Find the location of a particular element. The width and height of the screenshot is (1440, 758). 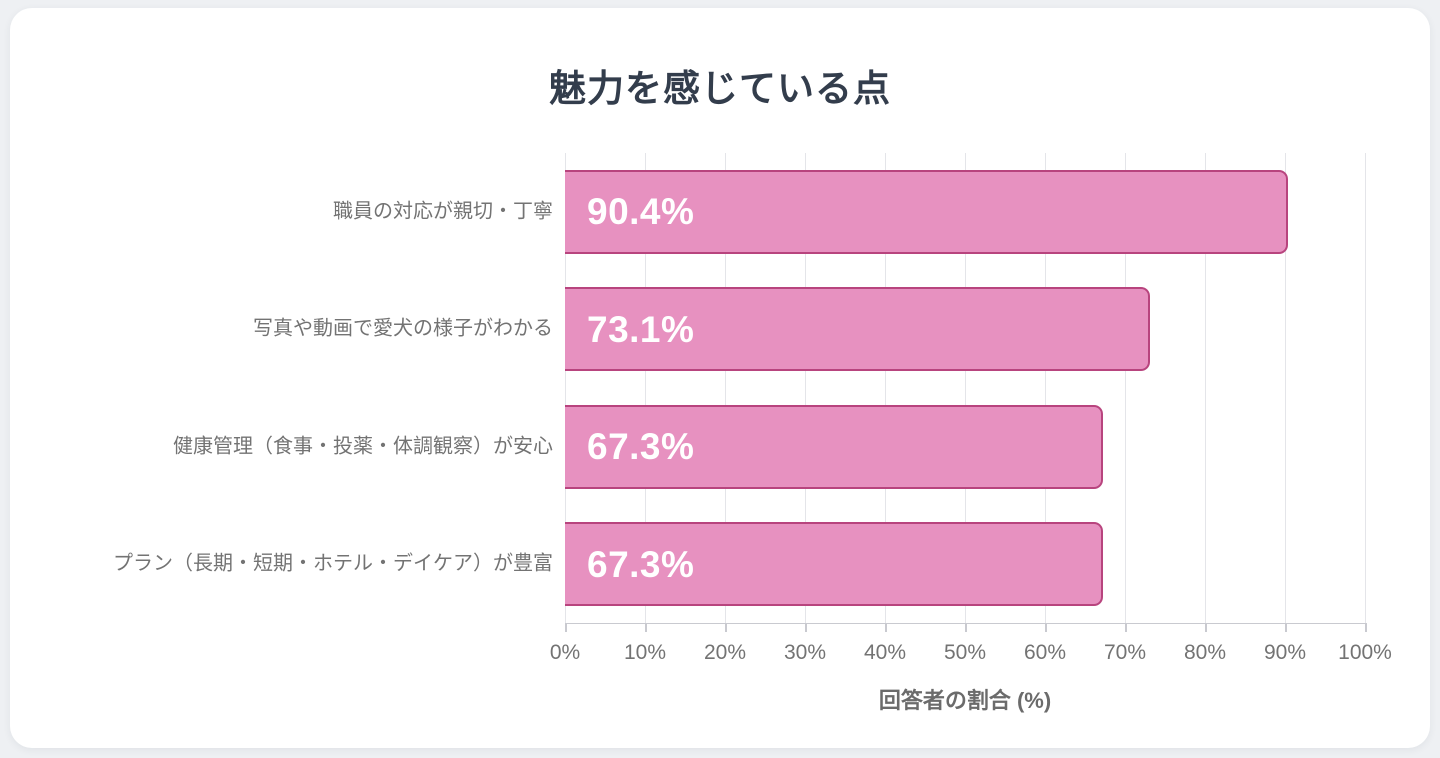

category-label: プラン（長期・短期・ホテル・デイケア）が豊富 is located at coordinates (333, 563).